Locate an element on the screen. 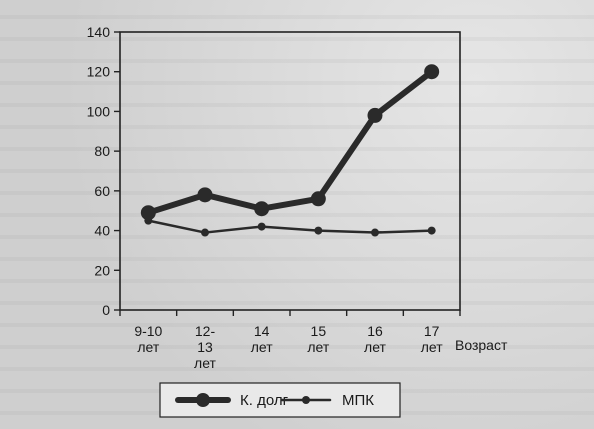 The image size is (594, 429). x-tick-label: 14 лет is located at coordinates (262, 339).